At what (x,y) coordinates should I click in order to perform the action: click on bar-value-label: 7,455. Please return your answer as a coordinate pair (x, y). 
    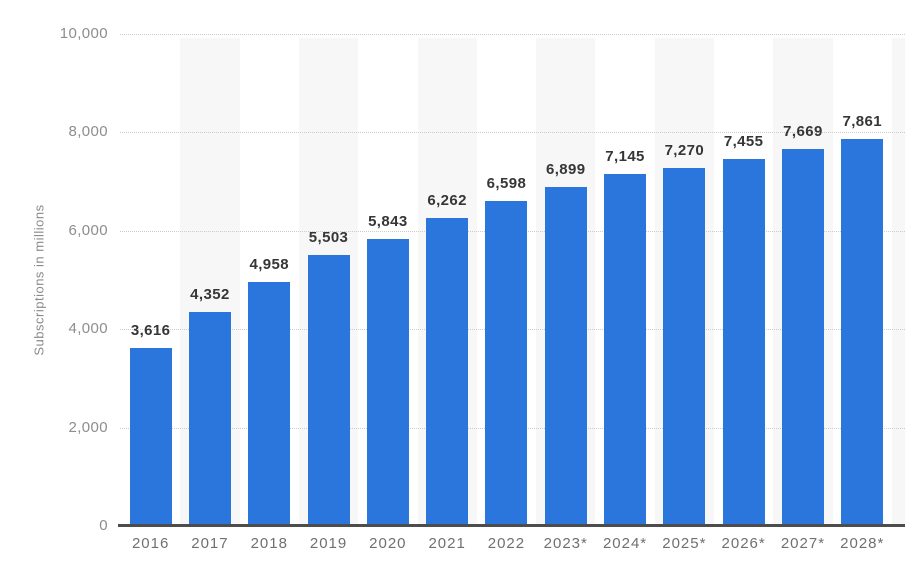
    Looking at the image, I should click on (743, 142).